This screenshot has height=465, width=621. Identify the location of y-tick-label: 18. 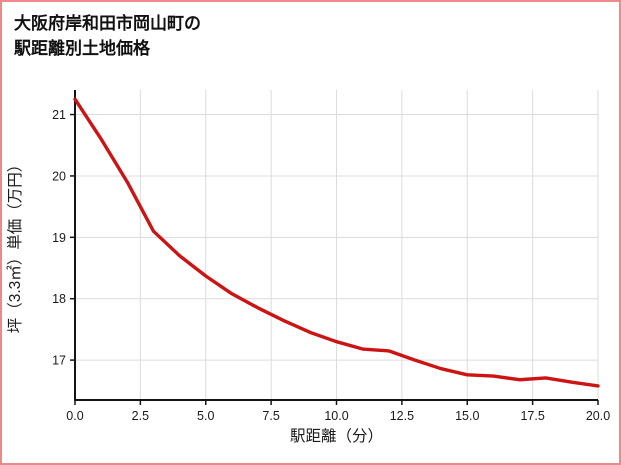
(59, 299).